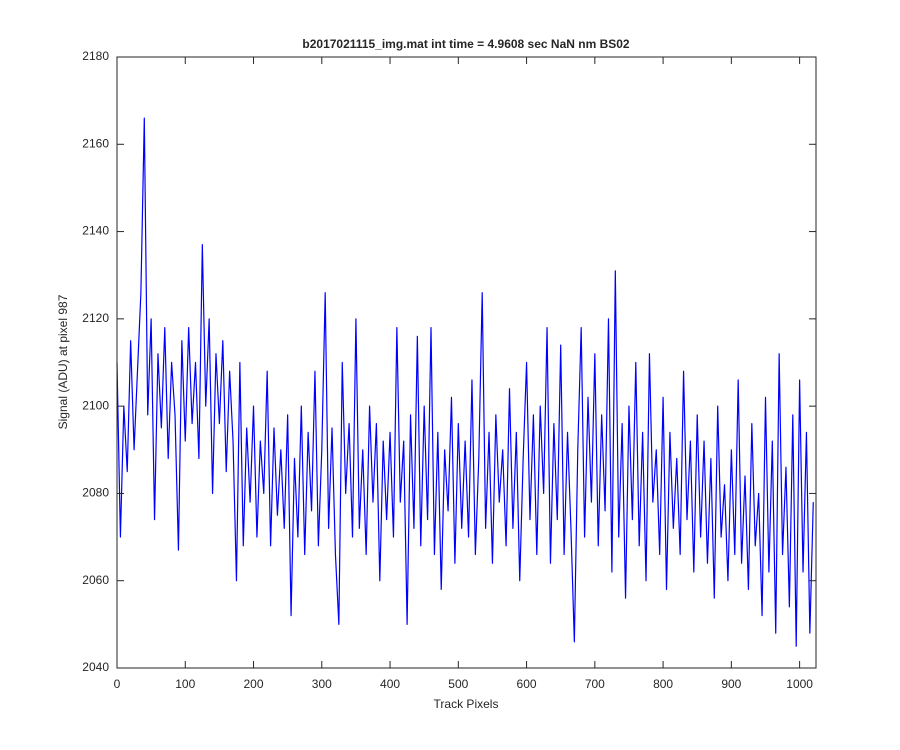  Describe the element at coordinates (322, 684) in the screenshot. I see `x-tick-label: 300` at that location.